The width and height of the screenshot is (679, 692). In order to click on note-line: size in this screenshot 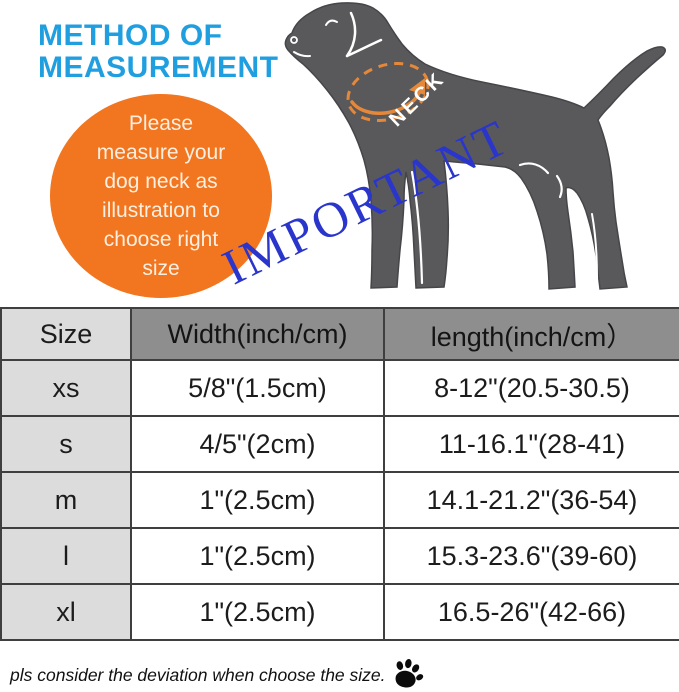, I will do `click(161, 268)`.